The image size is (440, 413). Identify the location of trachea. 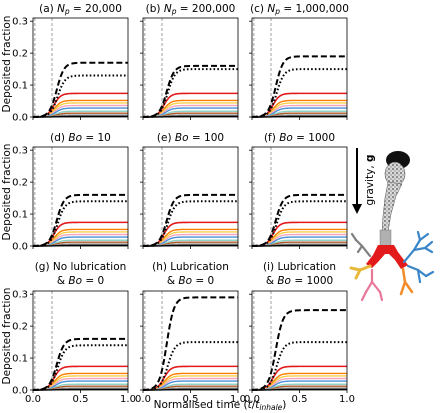
(392, 207).